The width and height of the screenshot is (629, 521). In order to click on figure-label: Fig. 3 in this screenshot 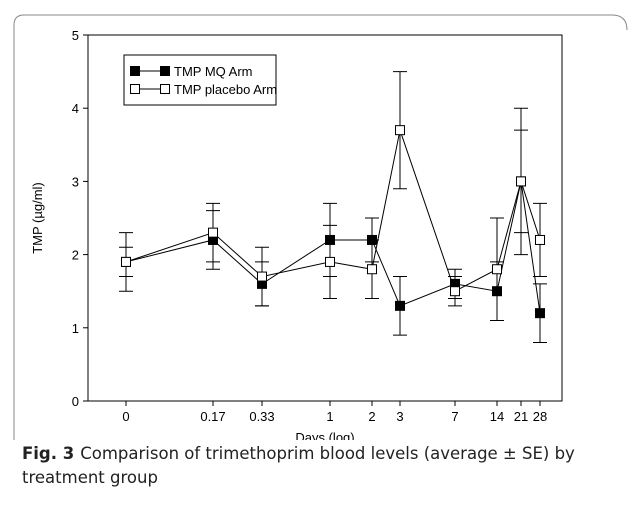, I will do `click(48, 453)`.